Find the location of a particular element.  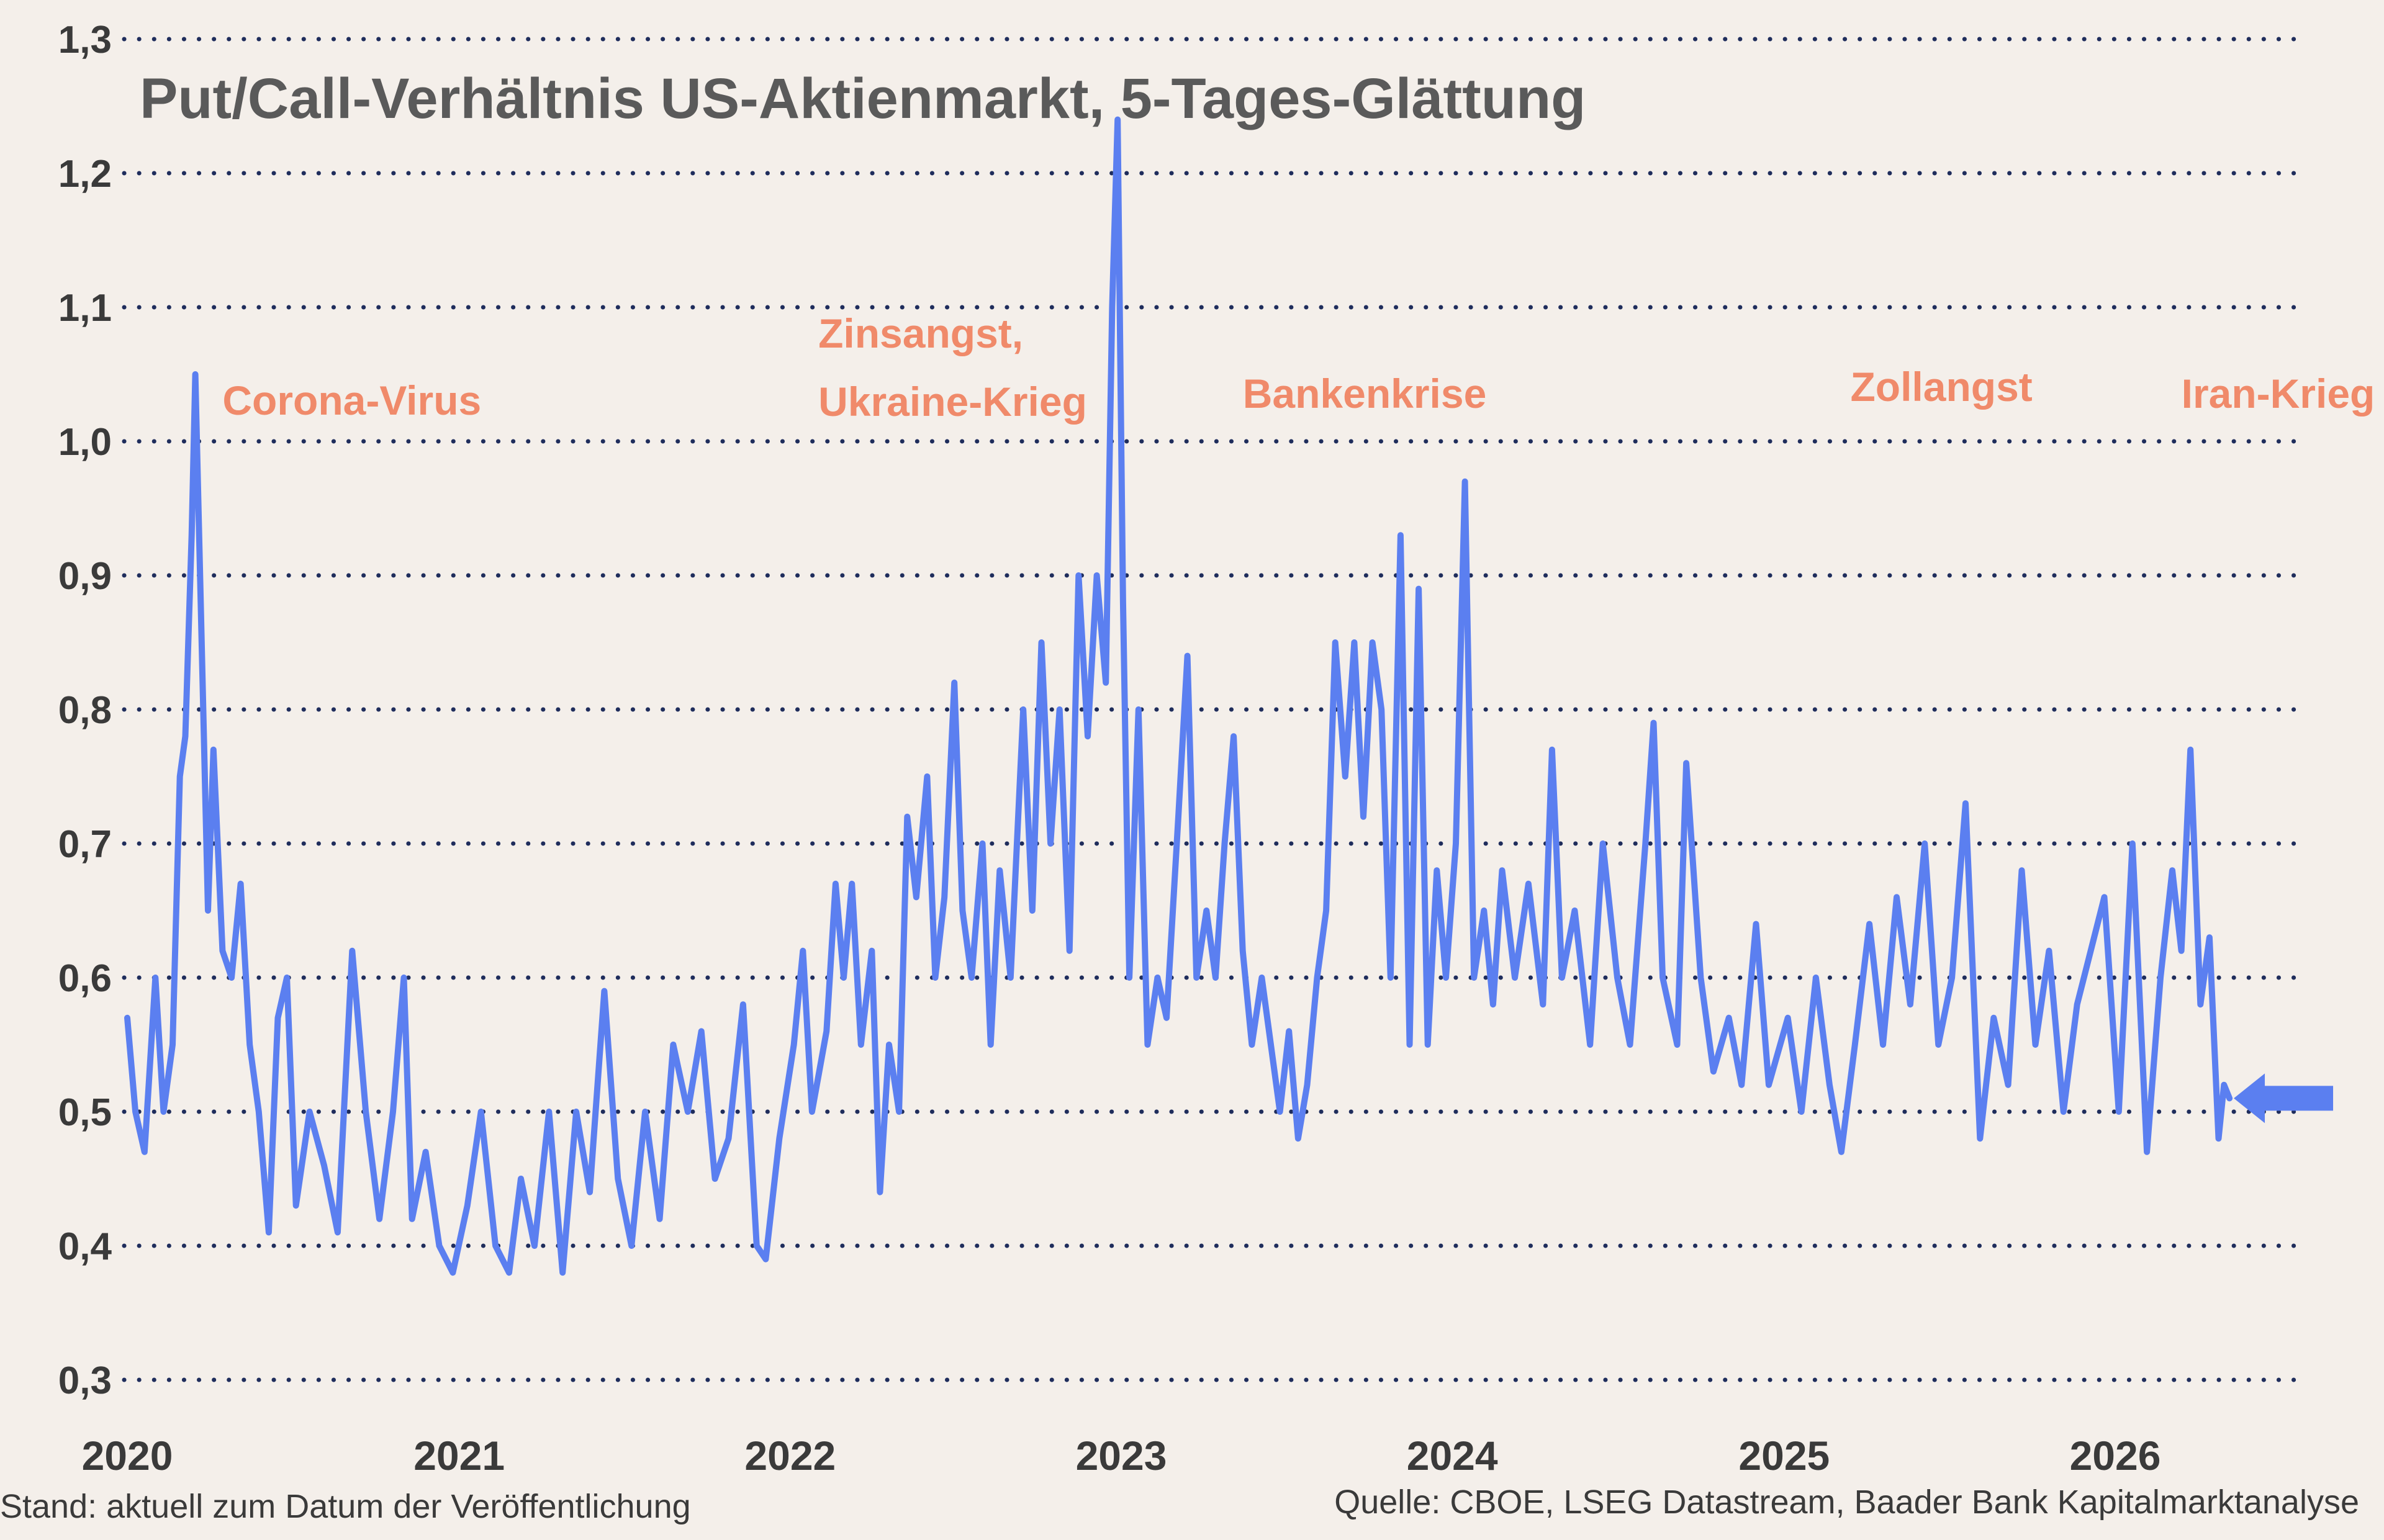

annotation-3: Zollangst is located at coordinates (1941, 387).